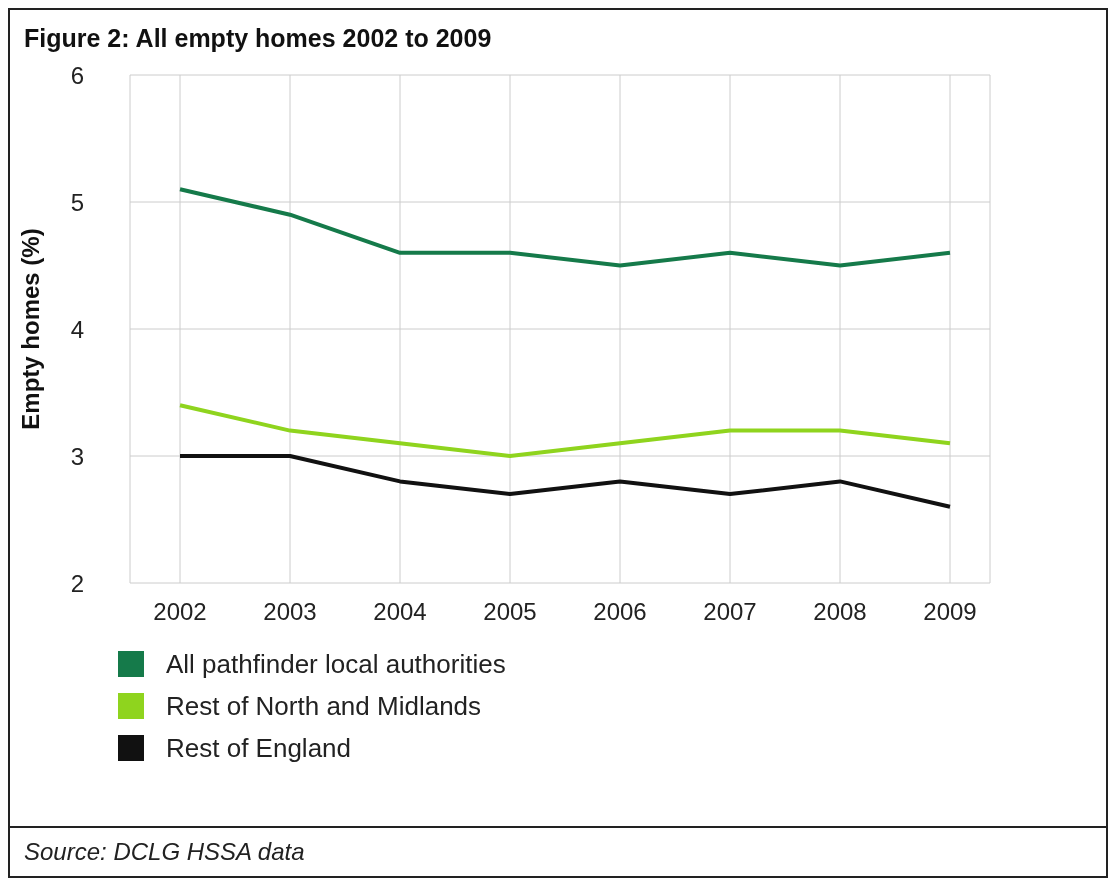  I want to click on x-tick-label: 2006, so click(620, 612).